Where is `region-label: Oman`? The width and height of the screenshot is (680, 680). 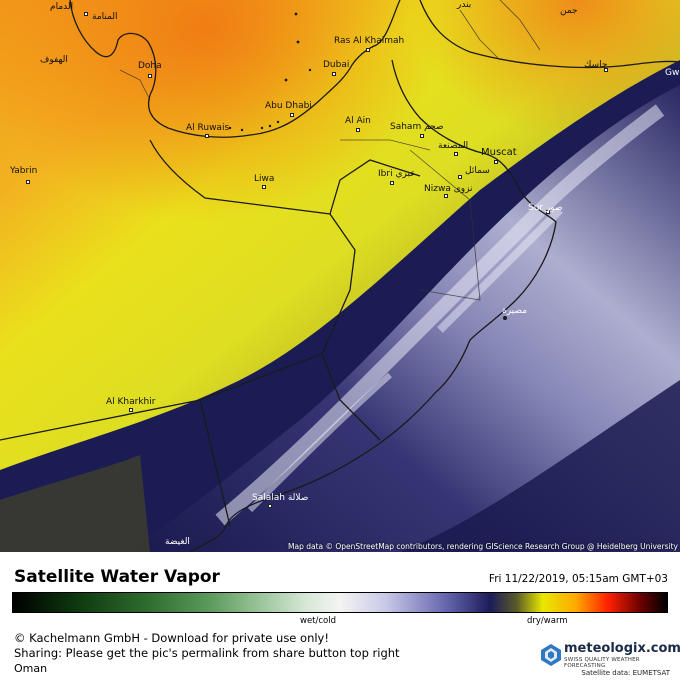 region-label: Oman is located at coordinates (31, 668).